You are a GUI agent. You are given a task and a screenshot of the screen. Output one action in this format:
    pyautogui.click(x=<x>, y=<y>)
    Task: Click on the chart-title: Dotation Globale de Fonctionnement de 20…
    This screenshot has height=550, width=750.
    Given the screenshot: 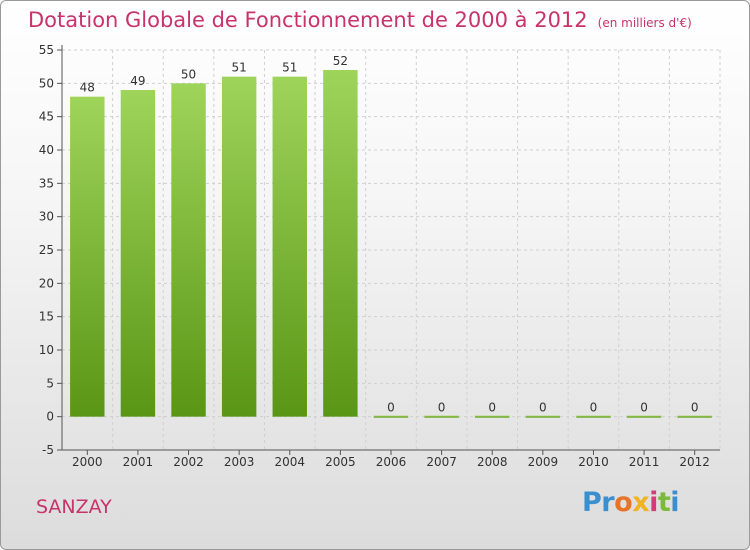 What is the action you would take?
    pyautogui.click(x=360, y=20)
    